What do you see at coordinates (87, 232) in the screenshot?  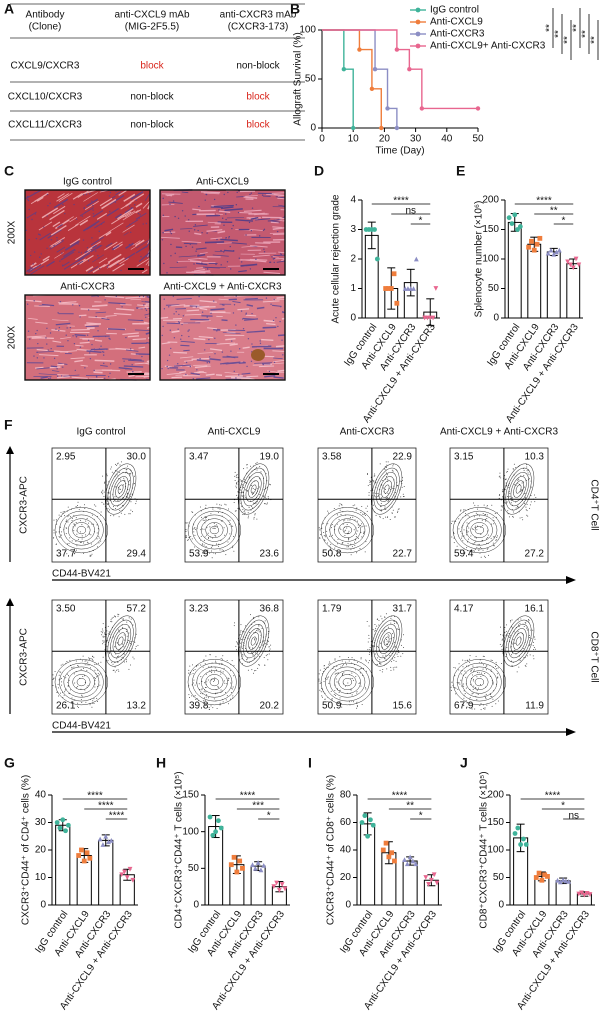 I see `histology-image` at bounding box center [87, 232].